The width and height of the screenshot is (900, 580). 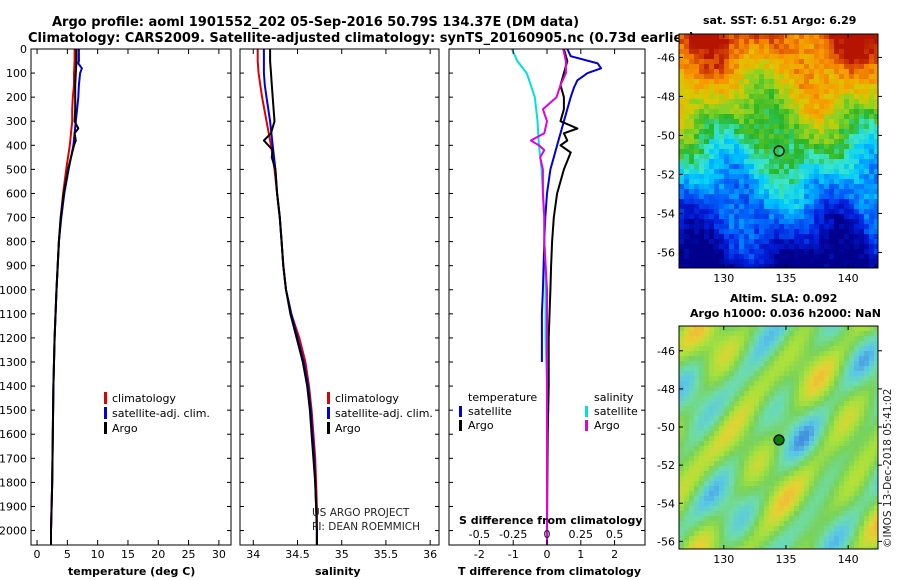 What do you see at coordinates (666, 174) in the screenshot?
I see `lat-tick-label: -52` at bounding box center [666, 174].